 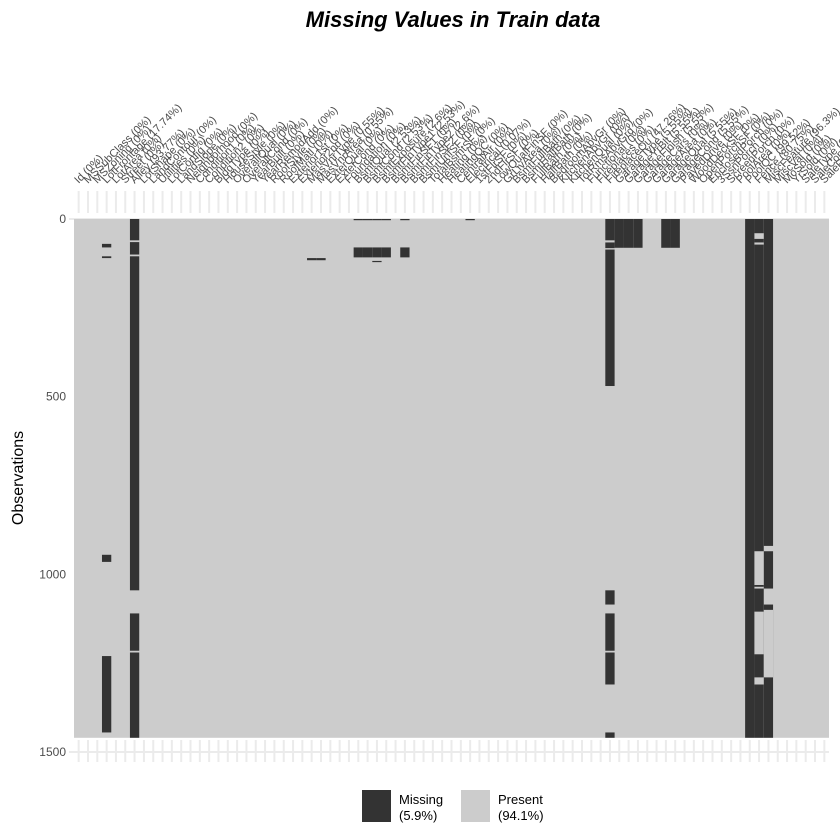 What do you see at coordinates (453, 806) in the screenshot?
I see `legend: Missing (5.9%) Present (94.1%)` at bounding box center [453, 806].